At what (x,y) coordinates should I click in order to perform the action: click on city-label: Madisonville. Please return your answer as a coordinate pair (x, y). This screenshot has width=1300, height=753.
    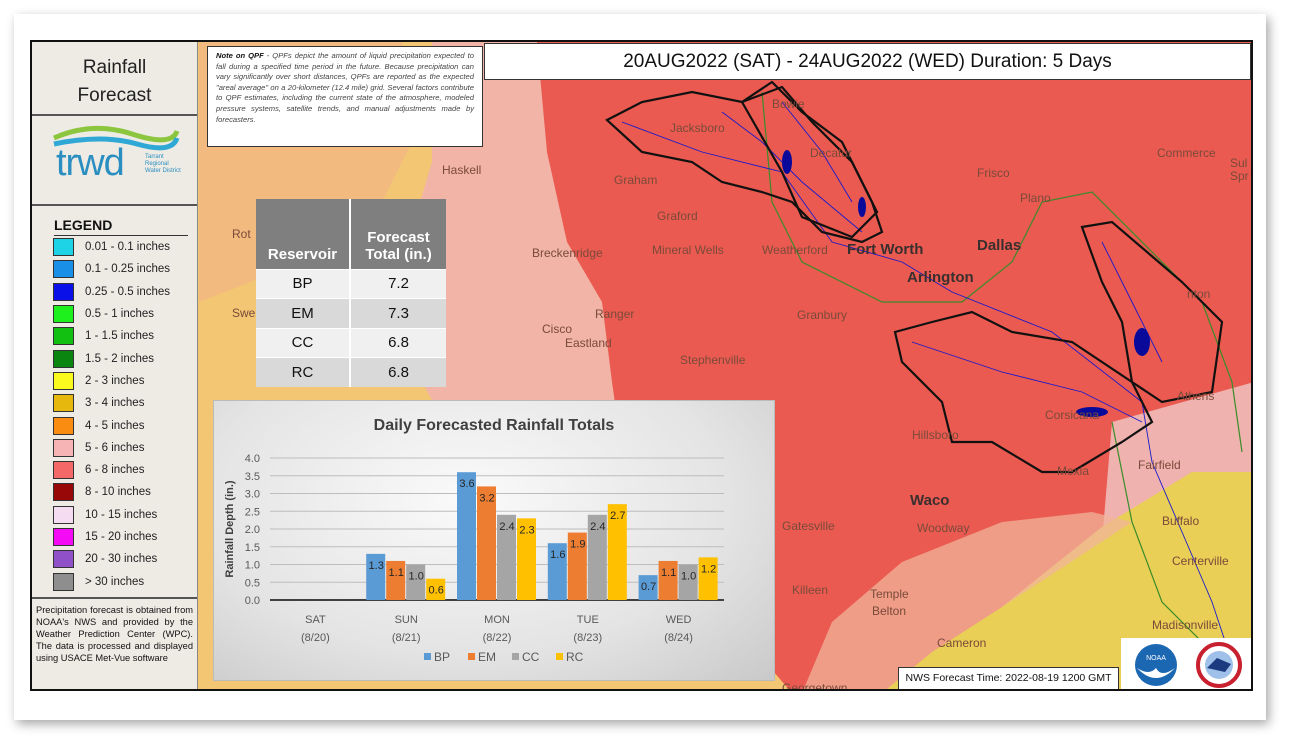
    Looking at the image, I should click on (1185, 625).